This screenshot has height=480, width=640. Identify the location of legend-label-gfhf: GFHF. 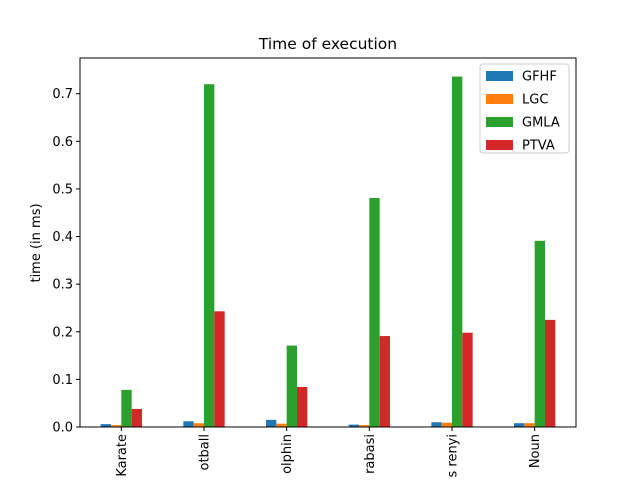
(539, 77).